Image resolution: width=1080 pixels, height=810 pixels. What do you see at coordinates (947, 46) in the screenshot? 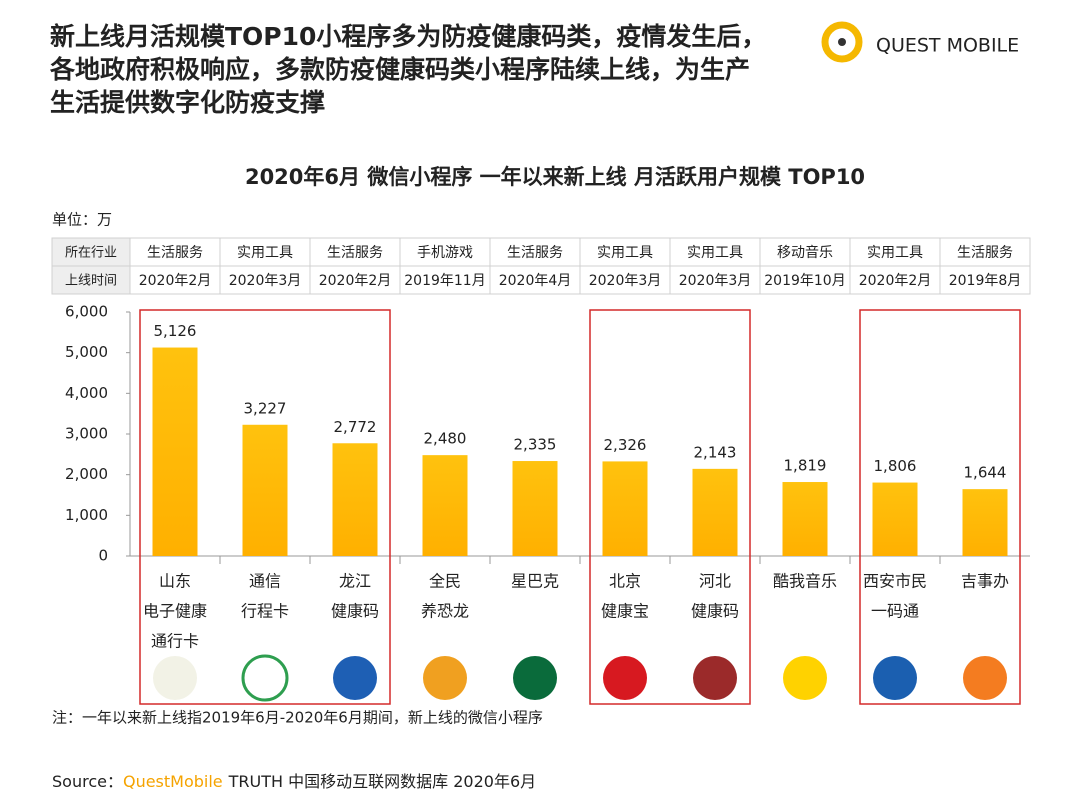
I see `logo-text: QUEST MOBILE` at bounding box center [947, 46].